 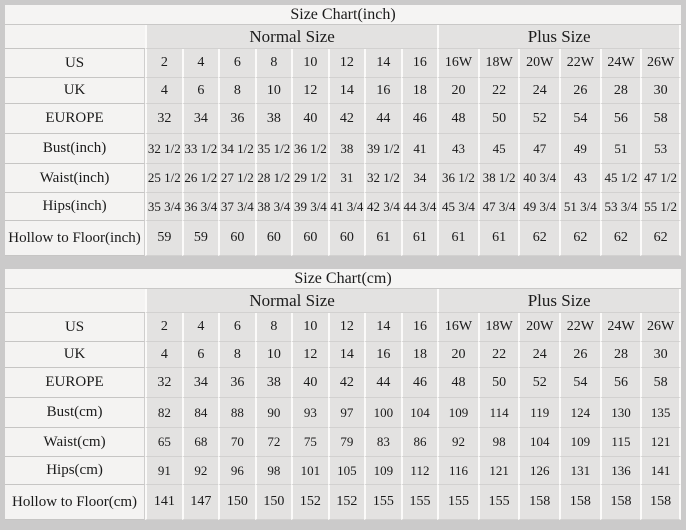 I want to click on size-value-cell: 36, so click(x=236, y=383).